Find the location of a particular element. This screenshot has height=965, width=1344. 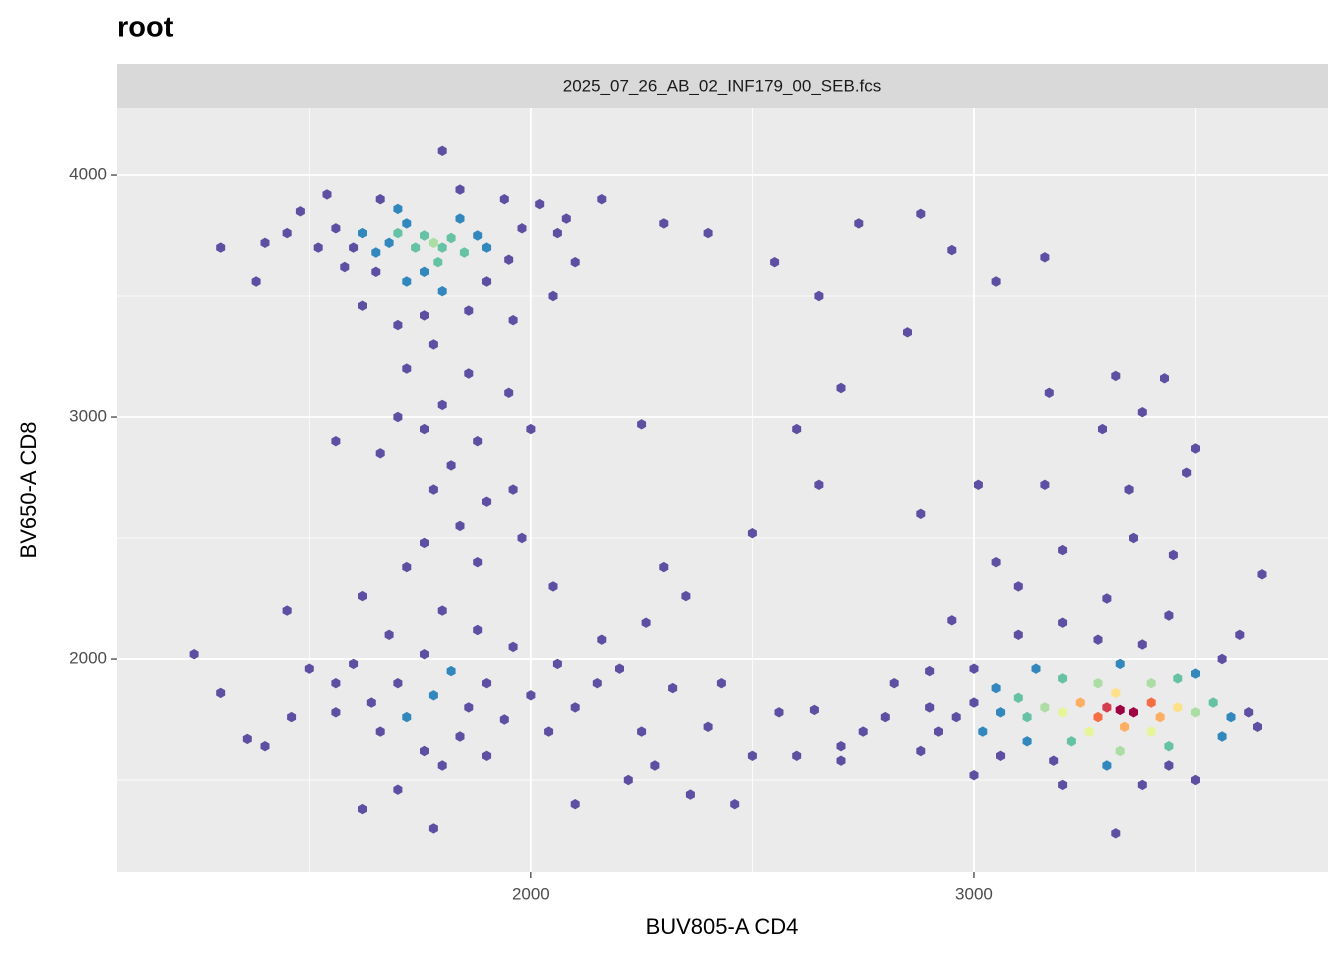

x-tick-label: 2000 is located at coordinates (531, 893).